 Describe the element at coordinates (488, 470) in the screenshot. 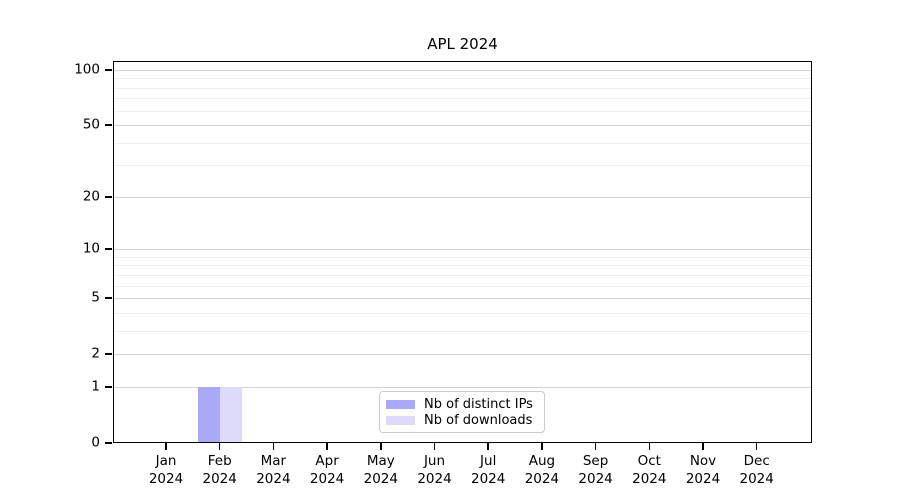

I see `x-tick-label: Jul 2024` at that location.